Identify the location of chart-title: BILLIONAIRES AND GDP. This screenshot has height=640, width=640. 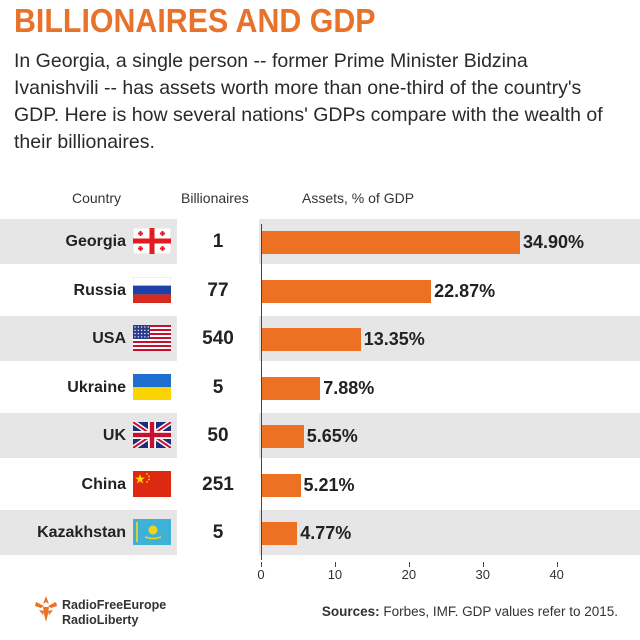
(195, 20).